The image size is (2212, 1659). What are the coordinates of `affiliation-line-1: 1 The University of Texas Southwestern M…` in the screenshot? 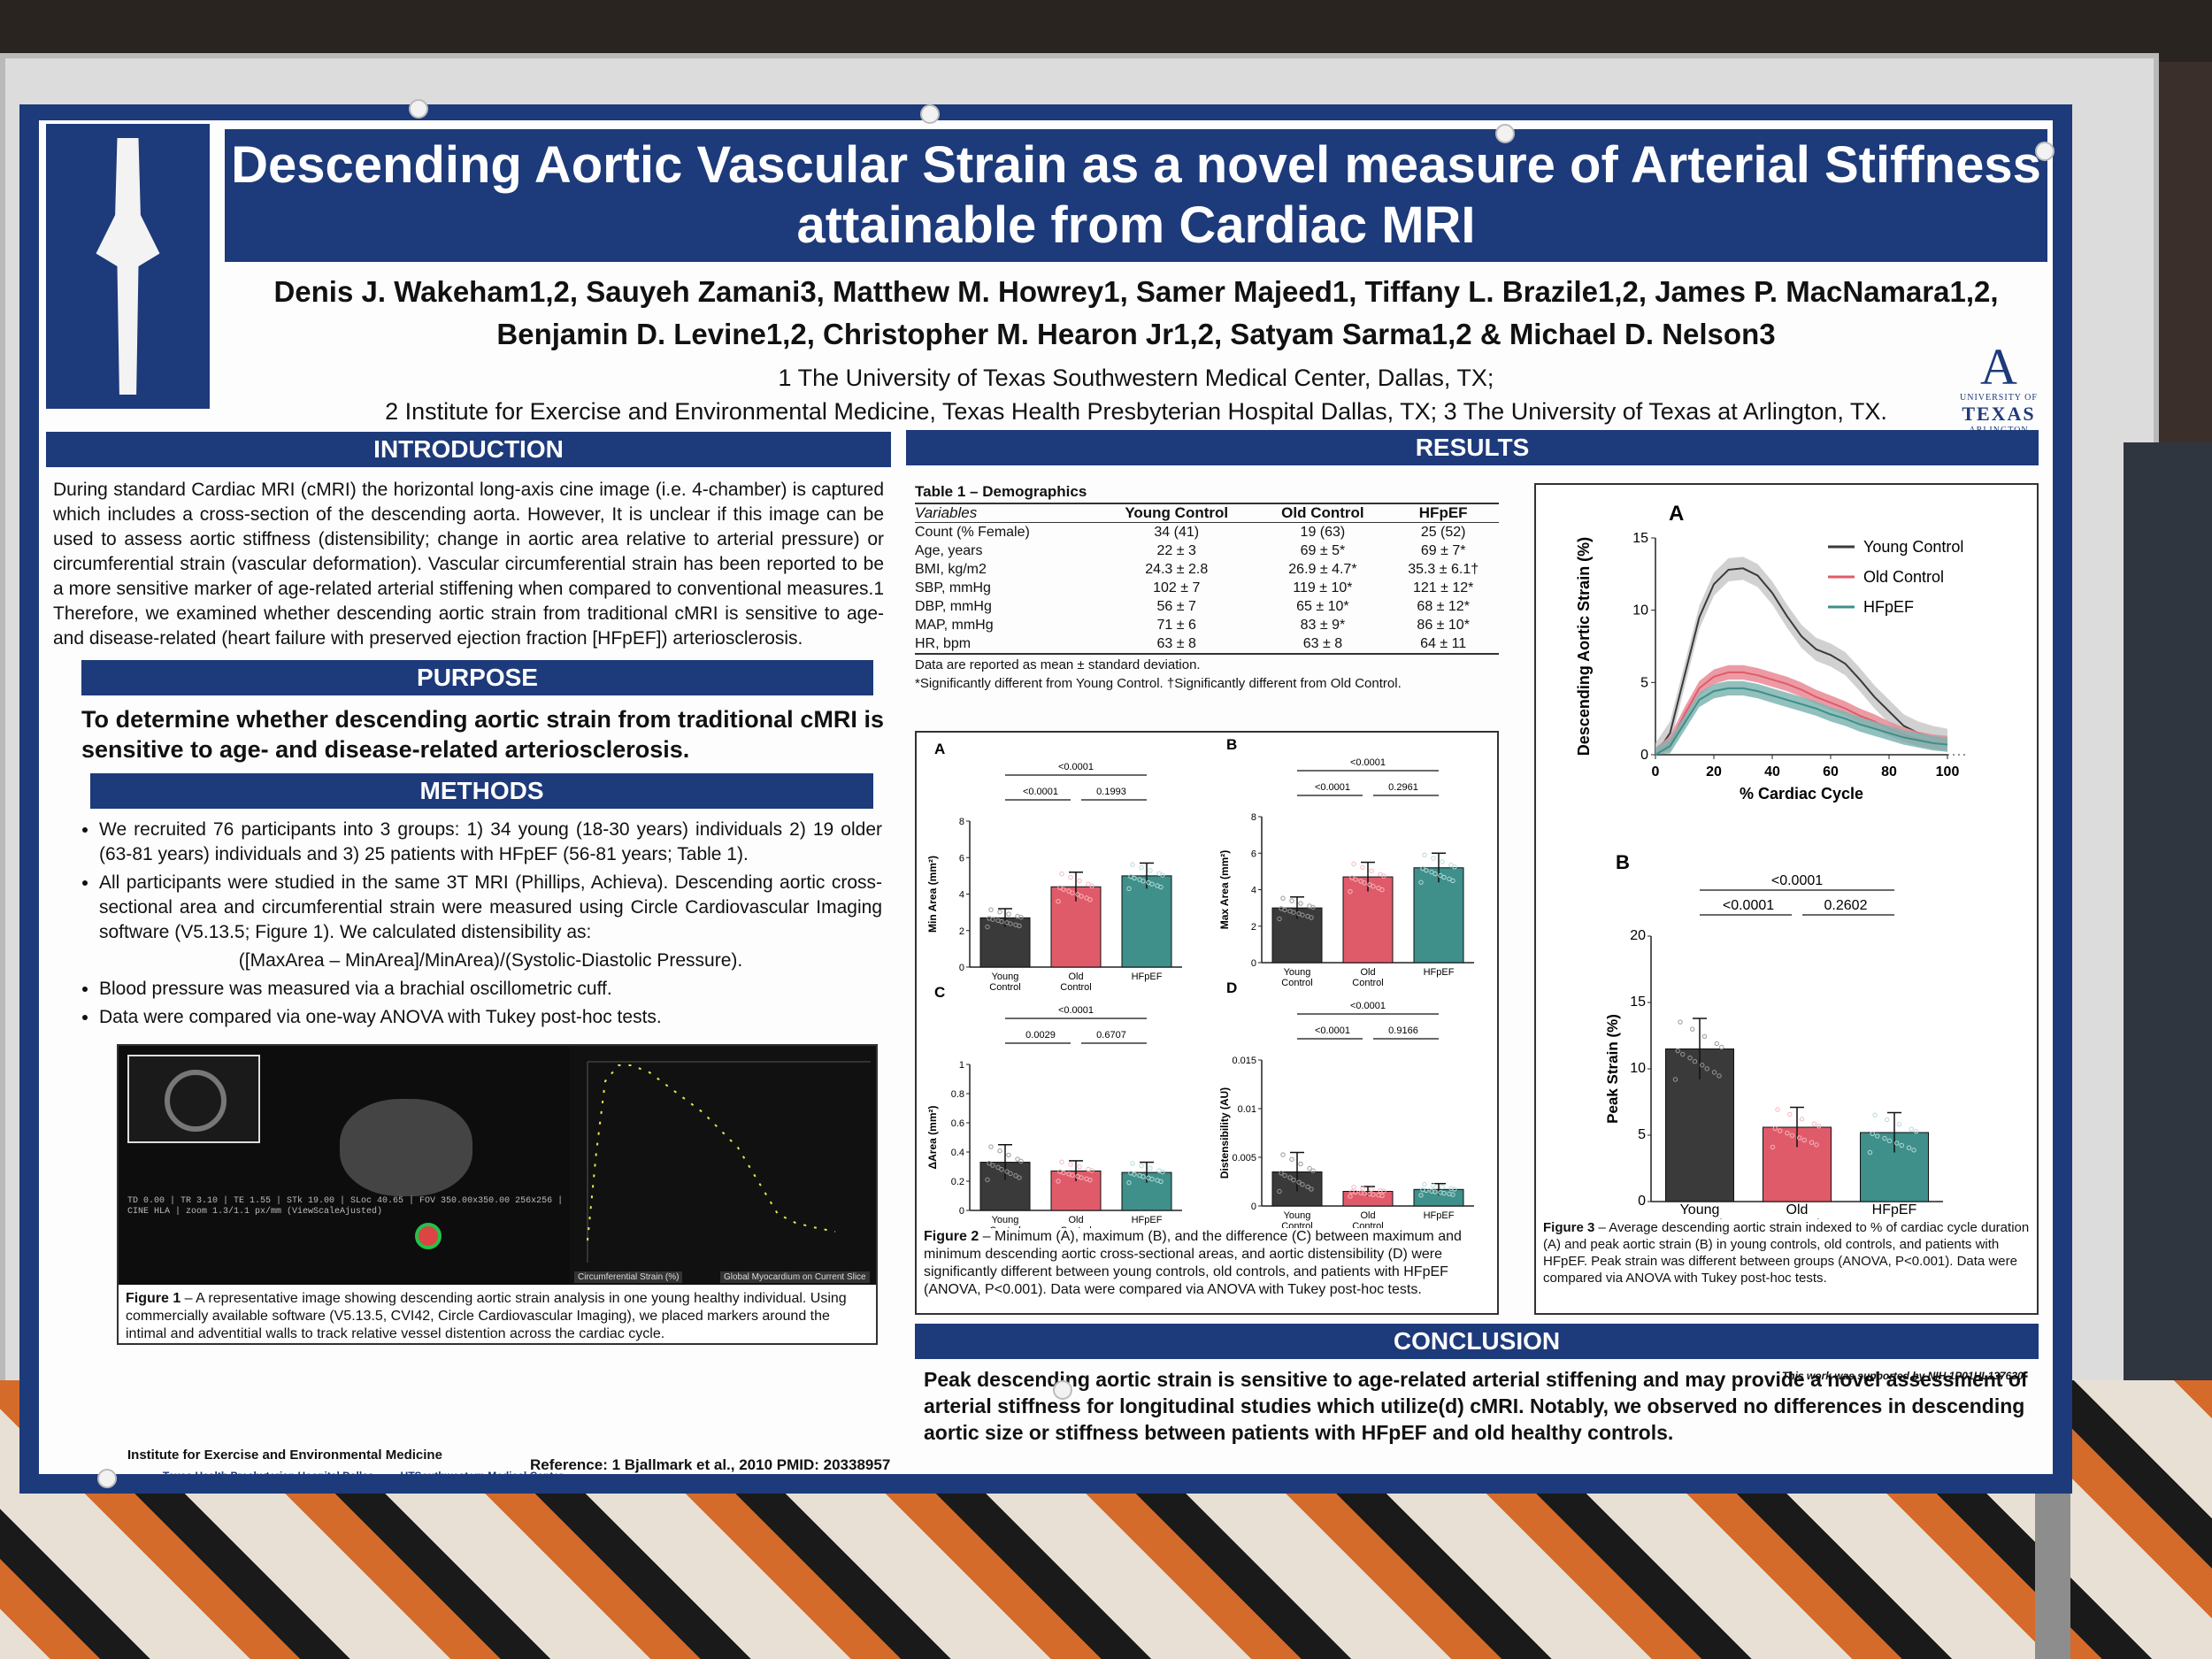 It's located at (1136, 378).